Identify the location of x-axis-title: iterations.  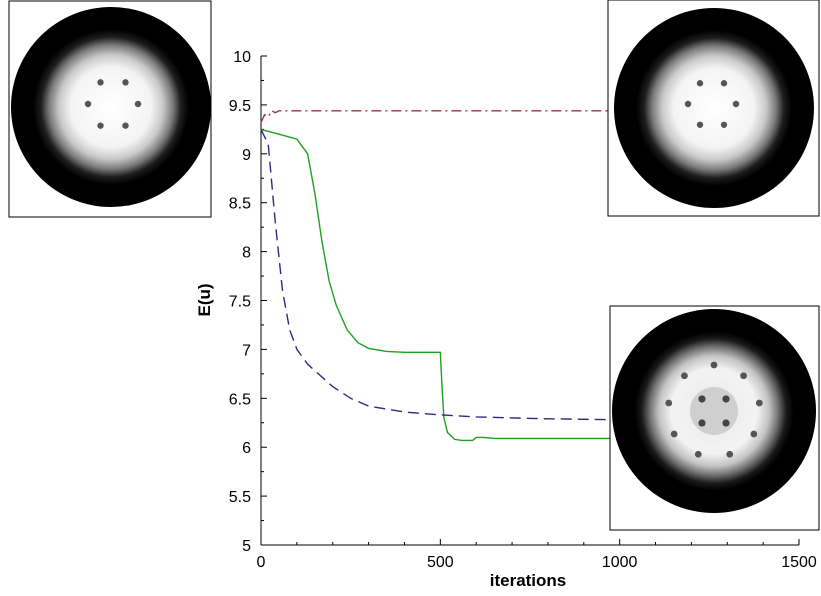
(528, 580).